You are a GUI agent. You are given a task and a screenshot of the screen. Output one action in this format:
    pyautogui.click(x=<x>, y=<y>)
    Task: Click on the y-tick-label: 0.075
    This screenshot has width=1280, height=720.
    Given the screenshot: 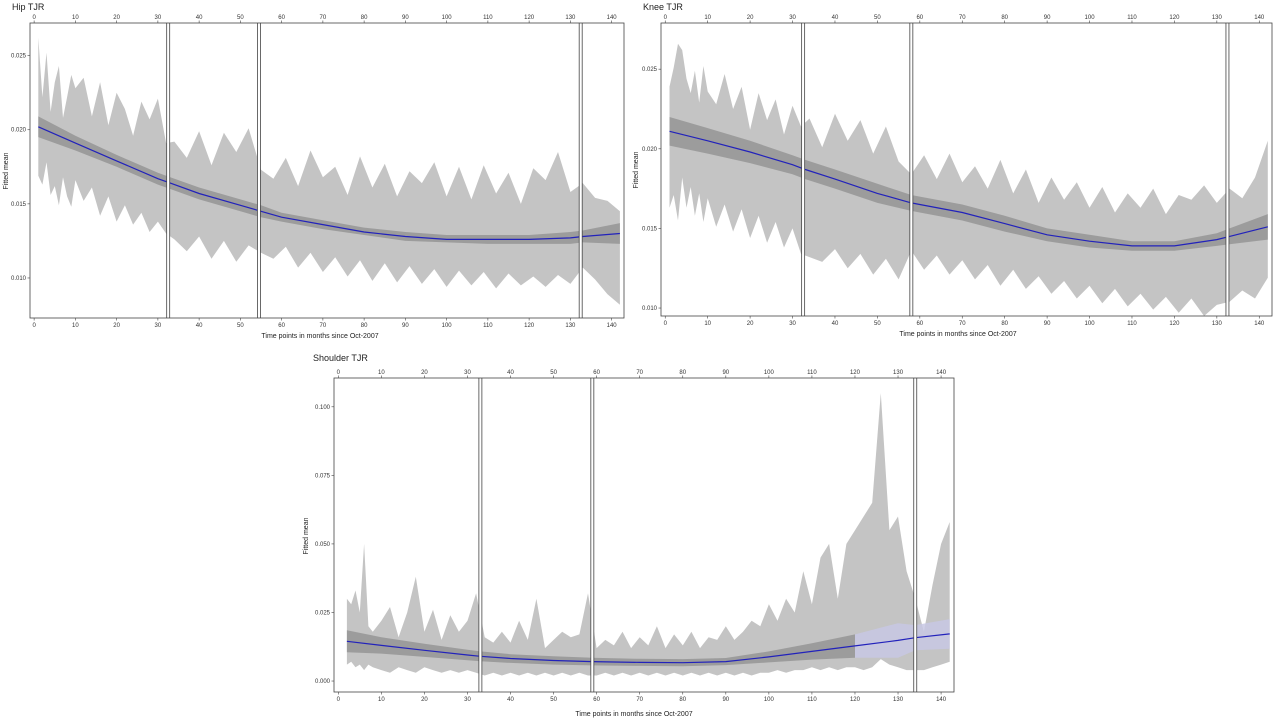 What is the action you would take?
    pyautogui.click(x=323, y=476)
    